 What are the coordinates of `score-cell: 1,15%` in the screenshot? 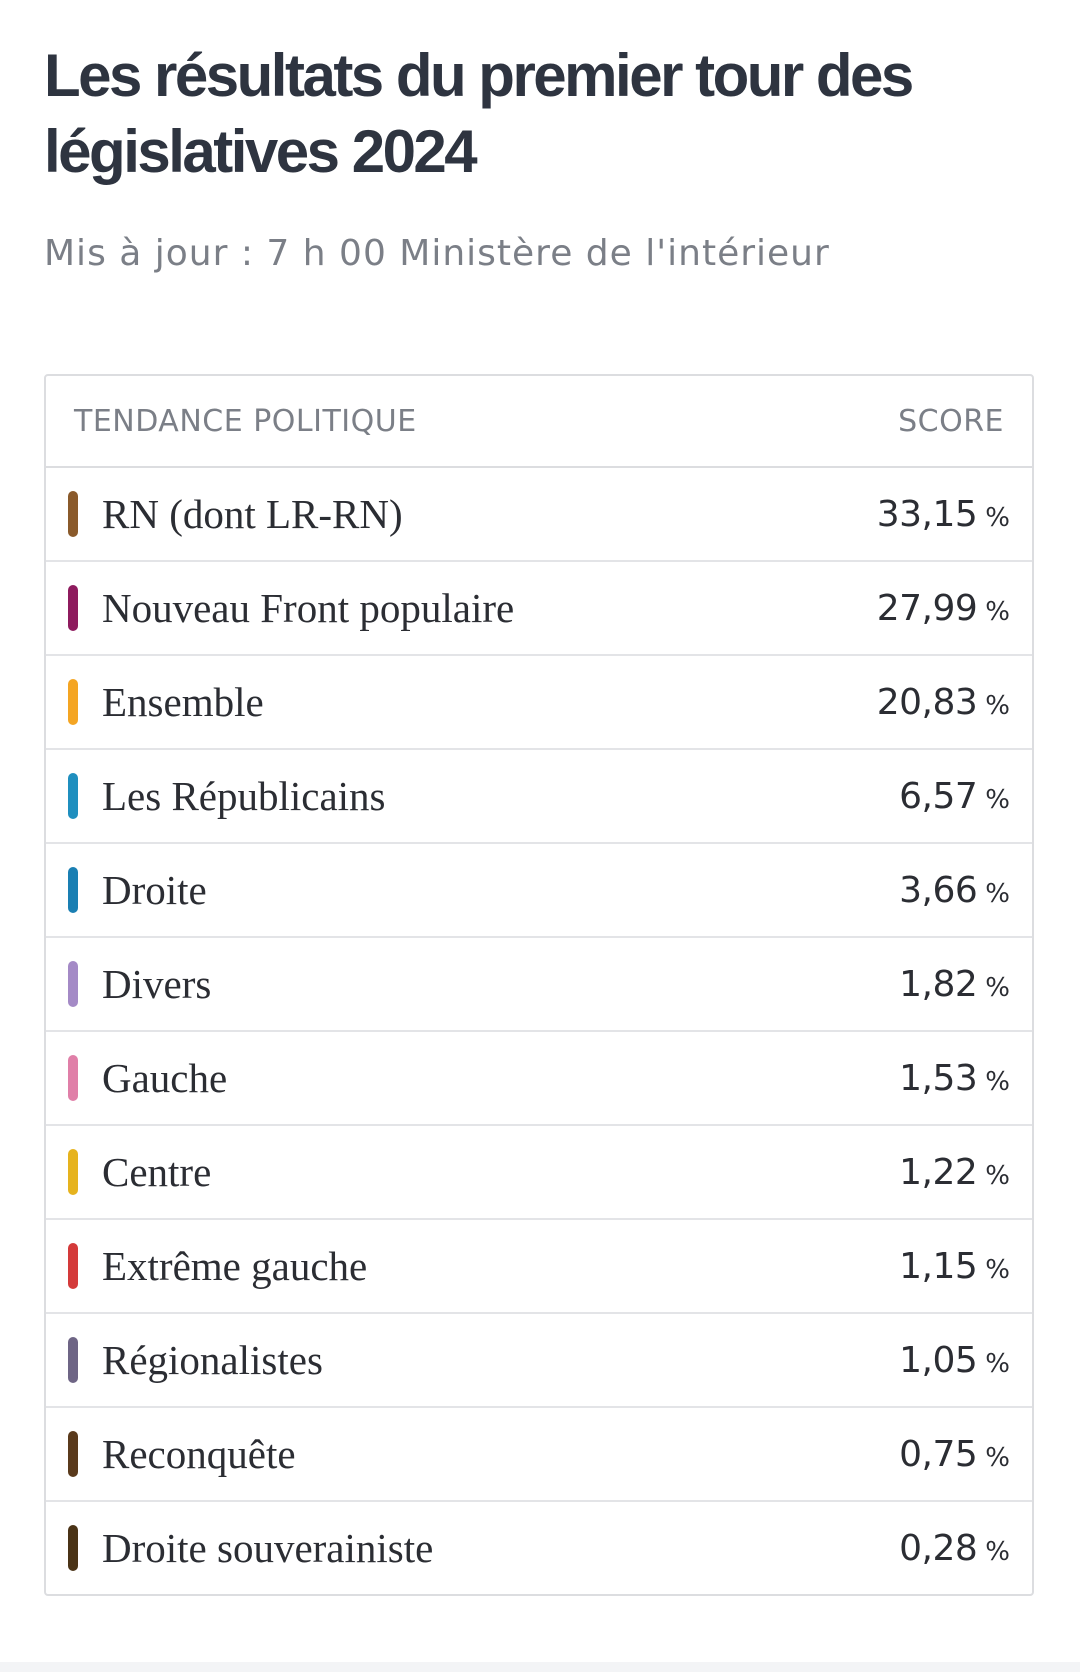 It's located at (954, 1266).